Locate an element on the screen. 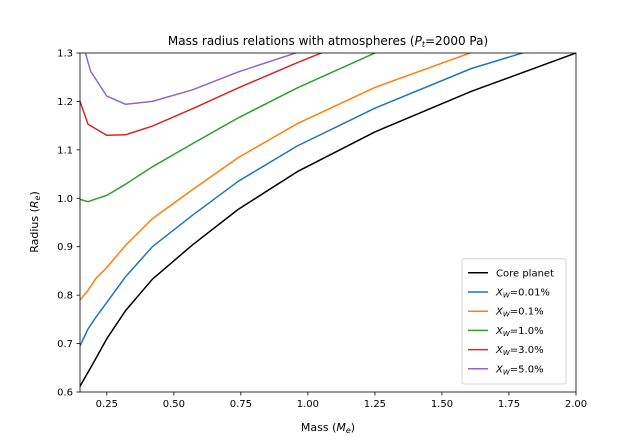 This screenshot has height=444, width=640. legend-label-3: XW=0.1% is located at coordinates (519, 313).